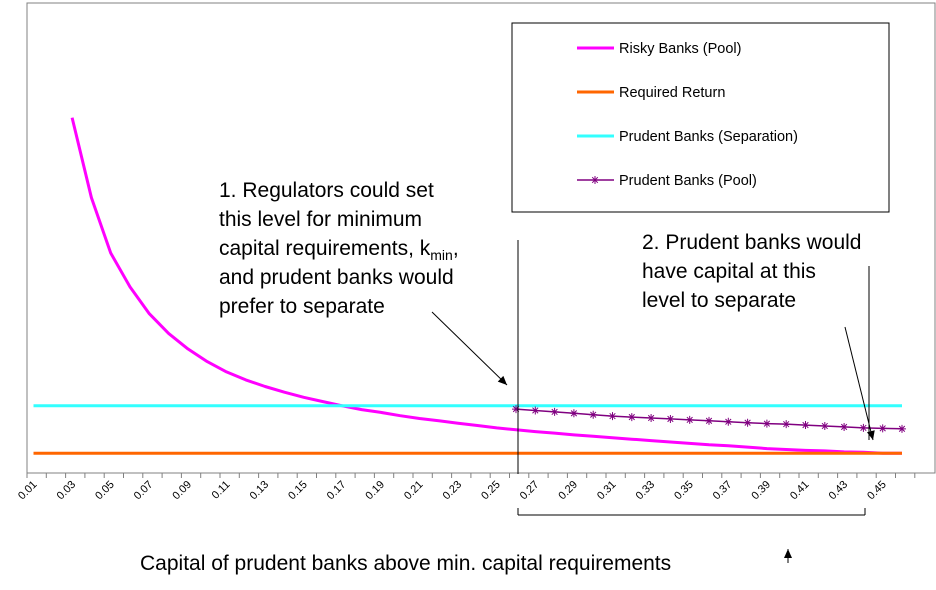  What do you see at coordinates (530, 491) in the screenshot?
I see `x-tick-label: 0.27` at bounding box center [530, 491].